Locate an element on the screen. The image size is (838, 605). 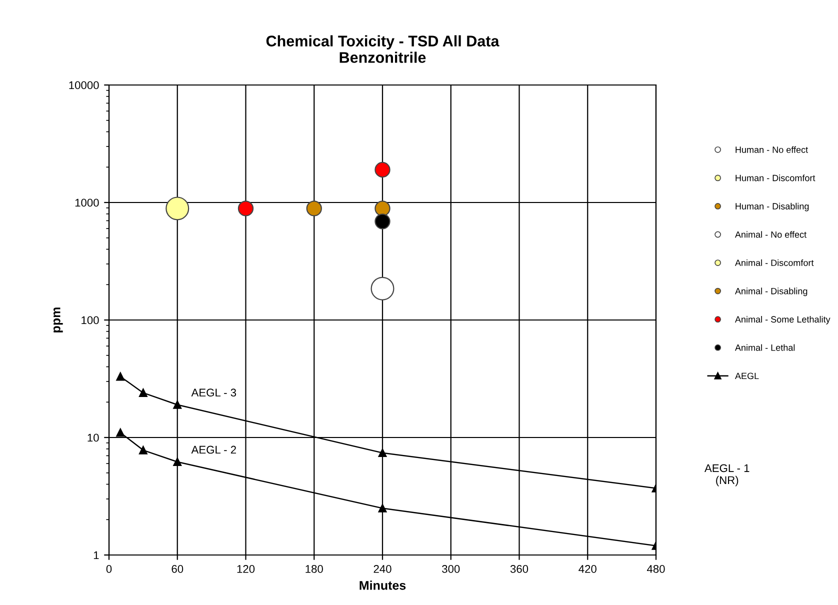
x-tick-label: 300 is located at coordinates (451, 569).